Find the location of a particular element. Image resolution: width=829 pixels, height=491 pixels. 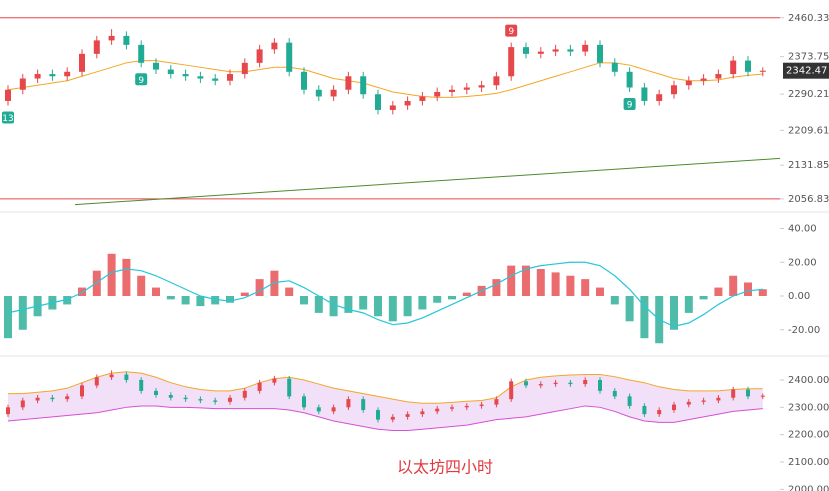

caption: 以太坊四小时 is located at coordinates (445, 467).